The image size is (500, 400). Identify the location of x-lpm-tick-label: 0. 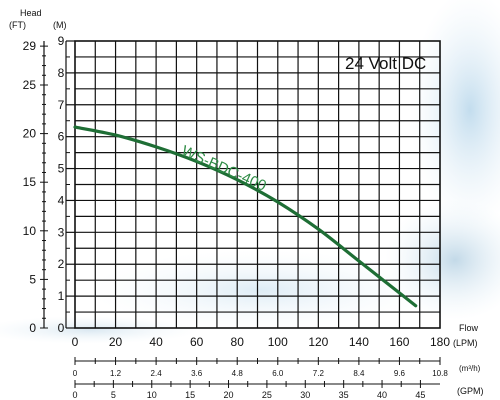
(75, 342).